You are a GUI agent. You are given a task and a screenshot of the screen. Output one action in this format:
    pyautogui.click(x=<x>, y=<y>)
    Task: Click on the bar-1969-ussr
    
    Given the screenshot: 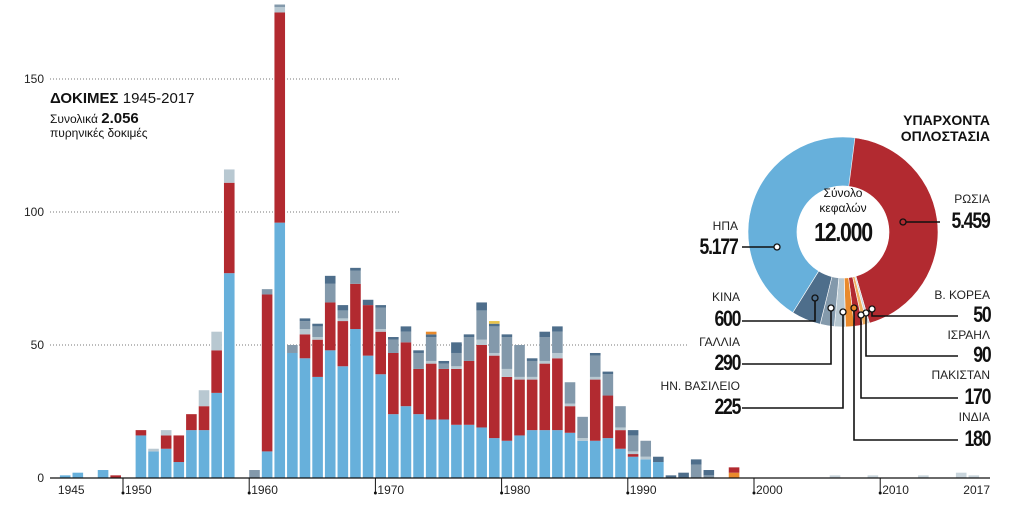 What is the action you would take?
    pyautogui.click(x=368, y=330)
    